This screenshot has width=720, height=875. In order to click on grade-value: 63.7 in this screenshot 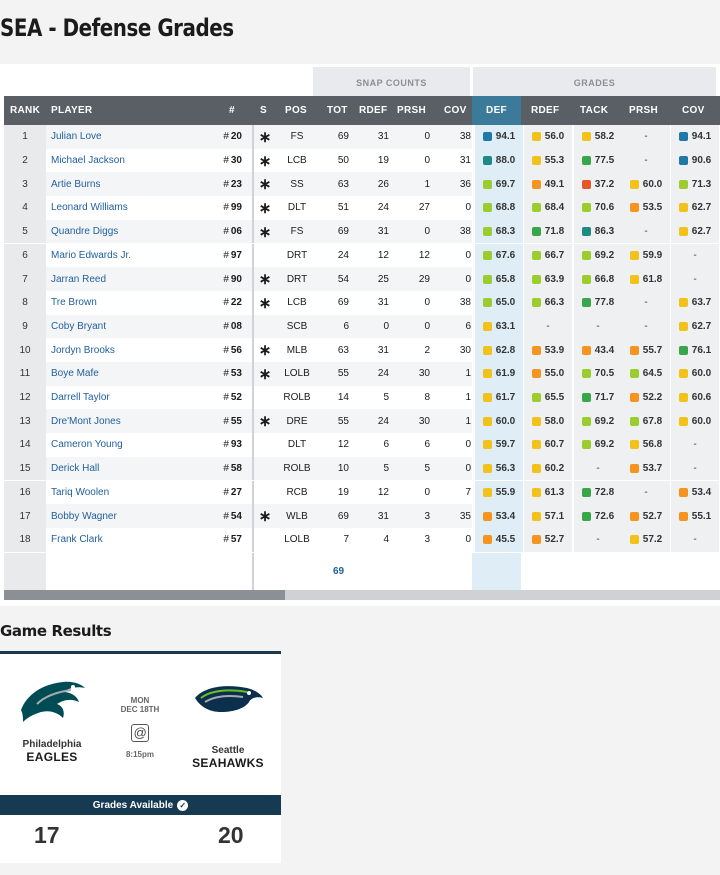, I will do `click(701, 303)`.